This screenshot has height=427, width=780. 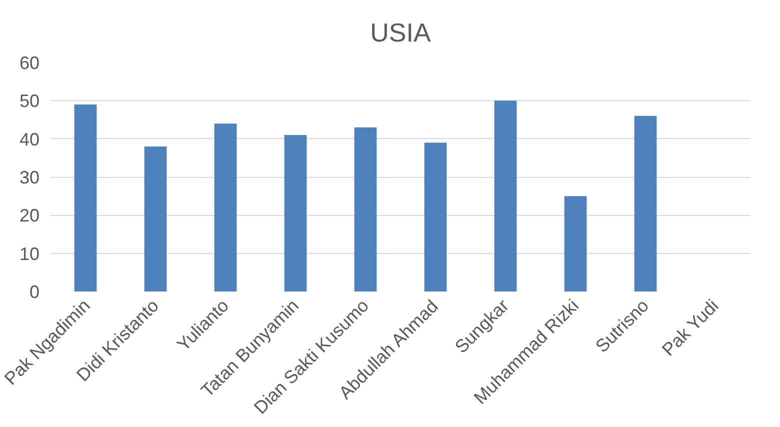 What do you see at coordinates (690, 328) in the screenshot?
I see `x-tick-label: Pak Yudi` at bounding box center [690, 328].